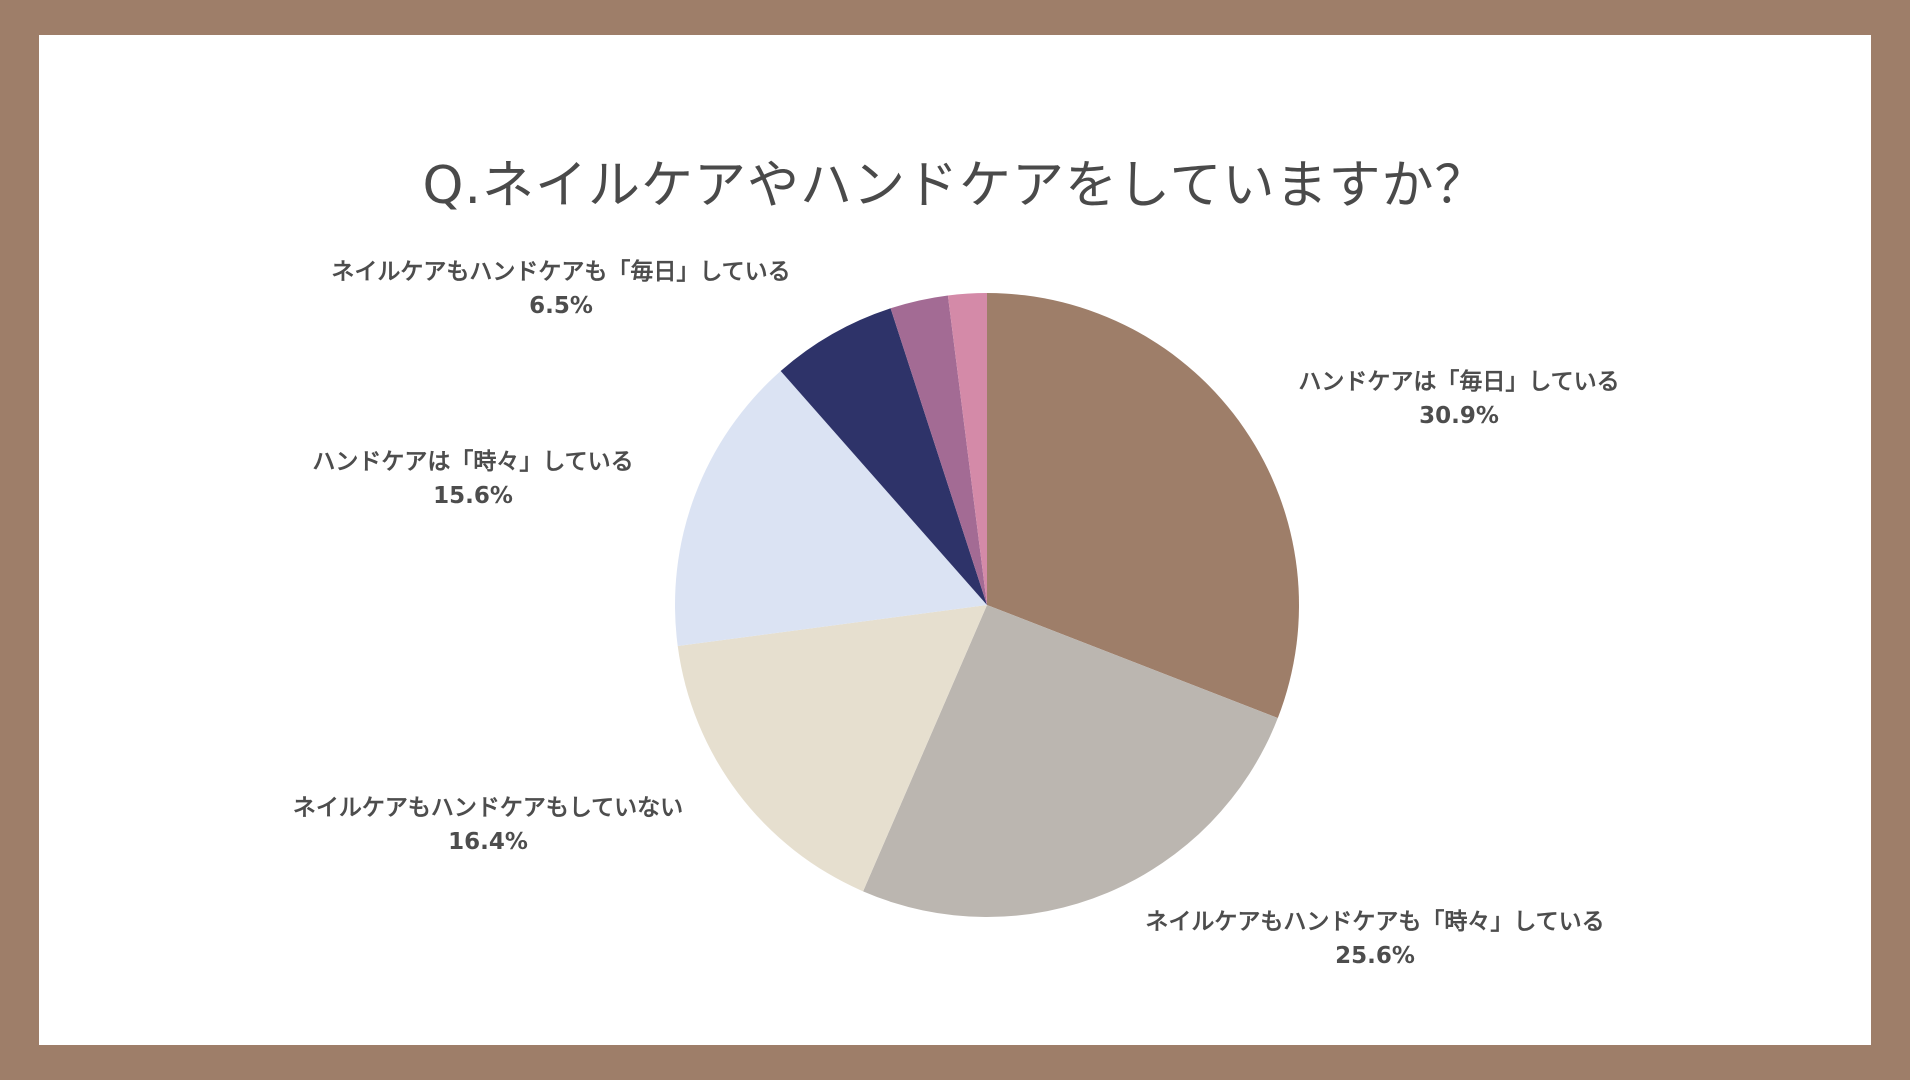  What do you see at coordinates (560, 289) in the screenshot?
I see `slice-label-both-daily: ネイルケアもハンドケアも「毎日」している 6.5%` at bounding box center [560, 289].